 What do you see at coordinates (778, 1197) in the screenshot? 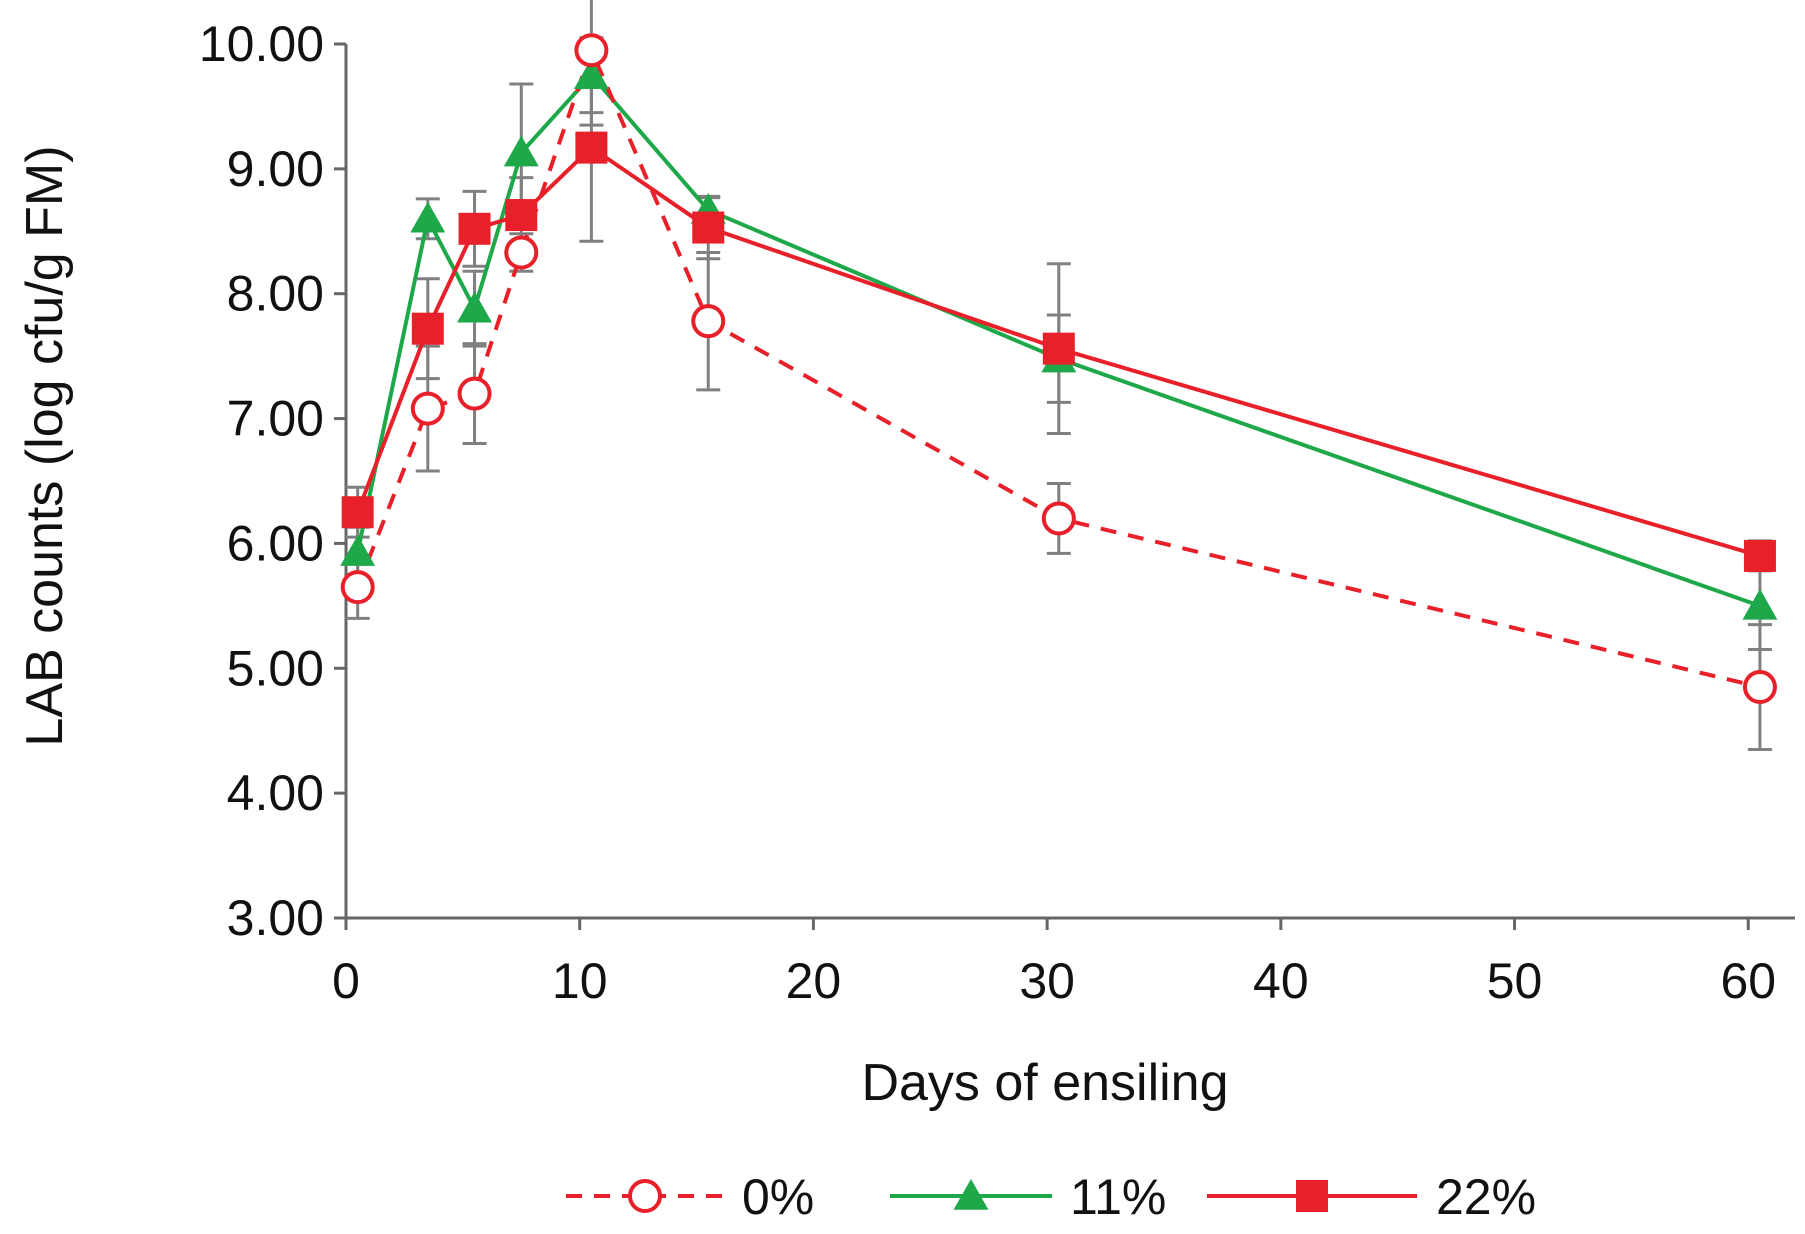
I see `legend-label: 0%` at bounding box center [778, 1197].